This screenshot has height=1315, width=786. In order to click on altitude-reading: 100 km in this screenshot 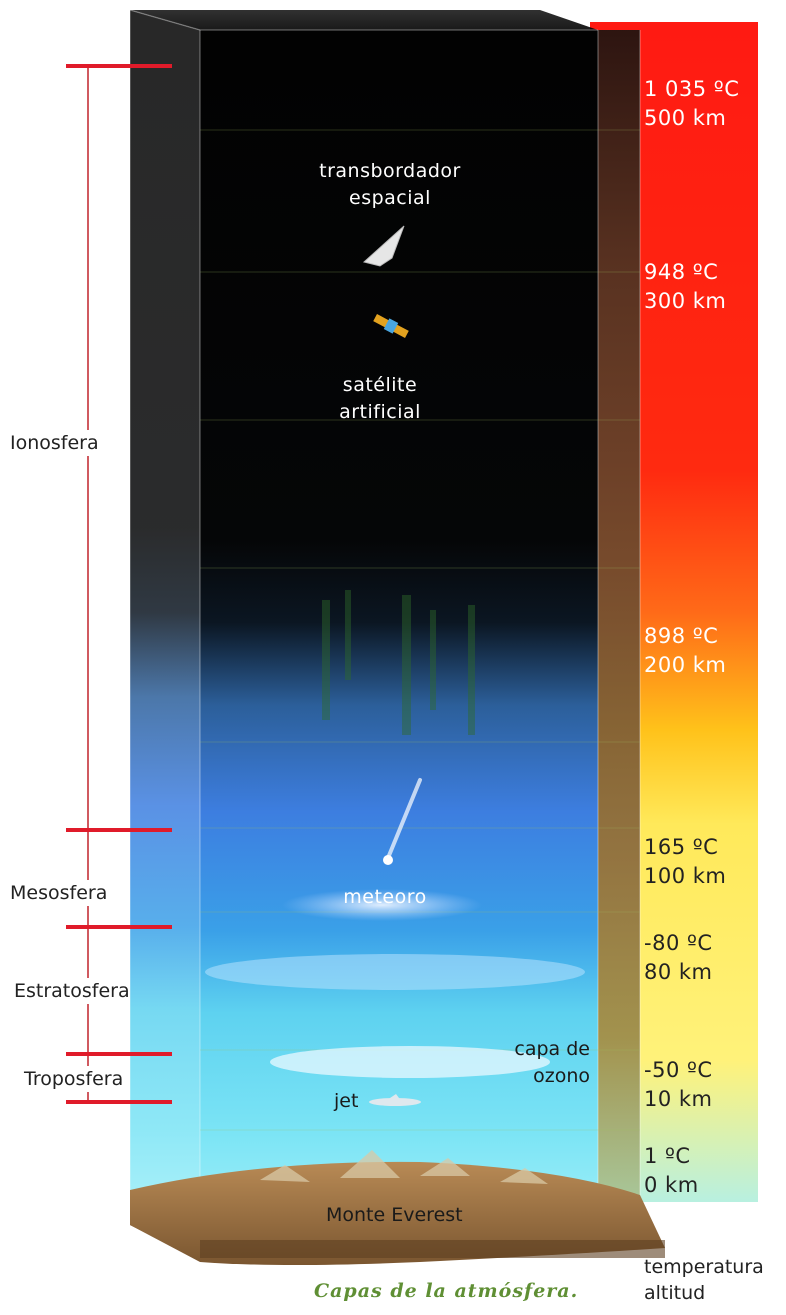, I will do `click(685, 876)`.